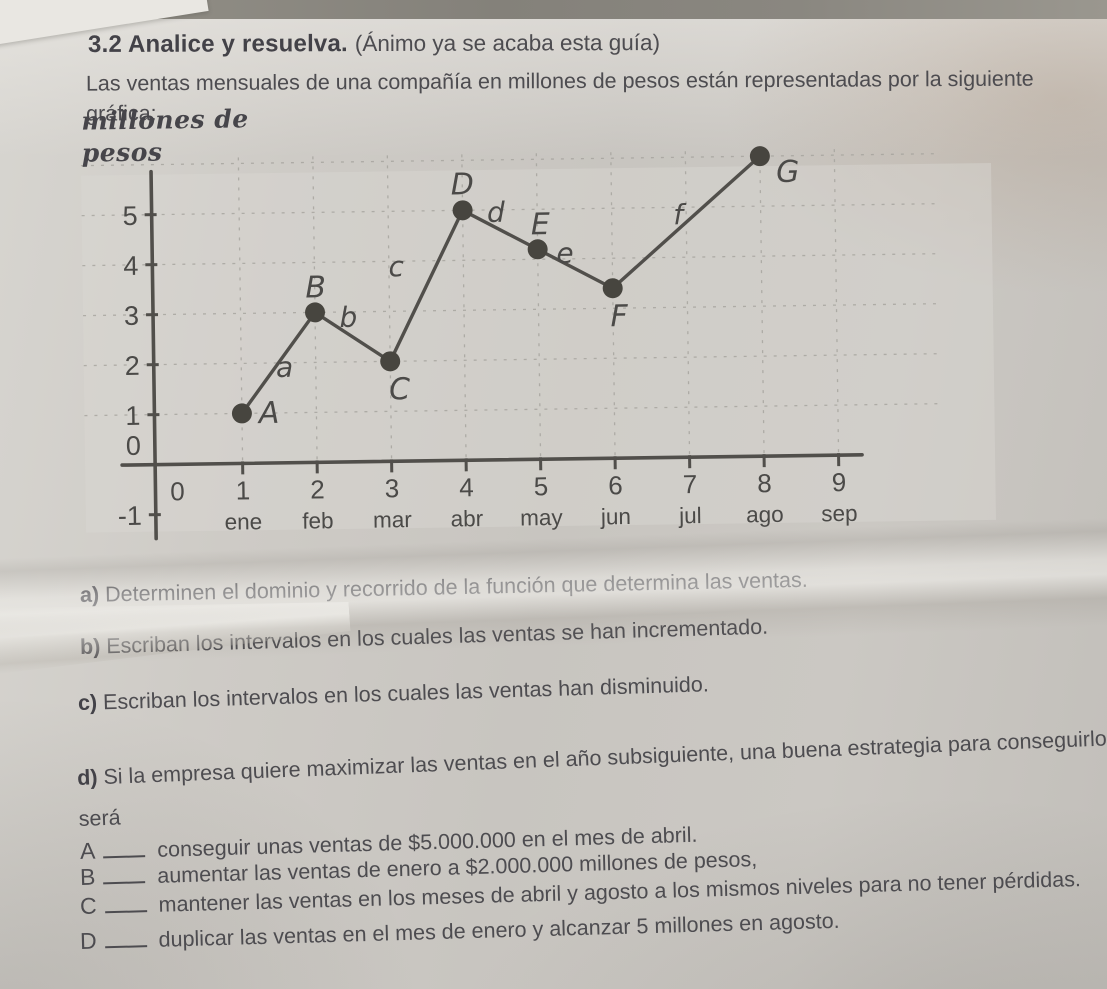  Describe the element at coordinates (89, 594) in the screenshot. I see `question-a-label: a)` at that location.